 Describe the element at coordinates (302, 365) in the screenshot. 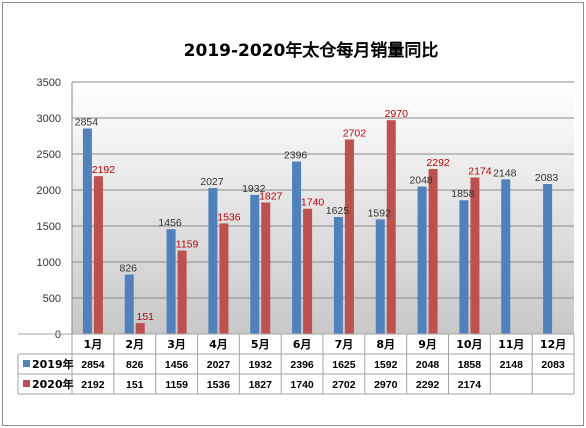

I see `table-cell: 2396` at that location.